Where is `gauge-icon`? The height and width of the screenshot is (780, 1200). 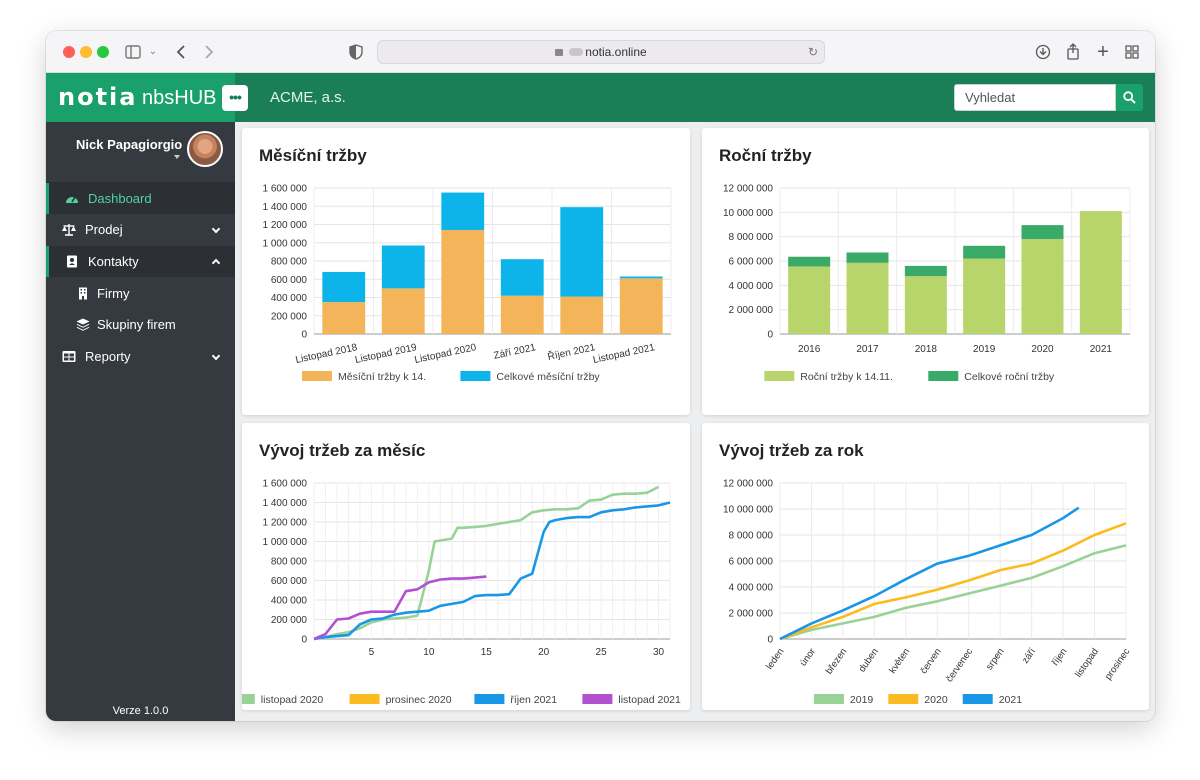
gauge-icon is located at coordinates (72, 199).